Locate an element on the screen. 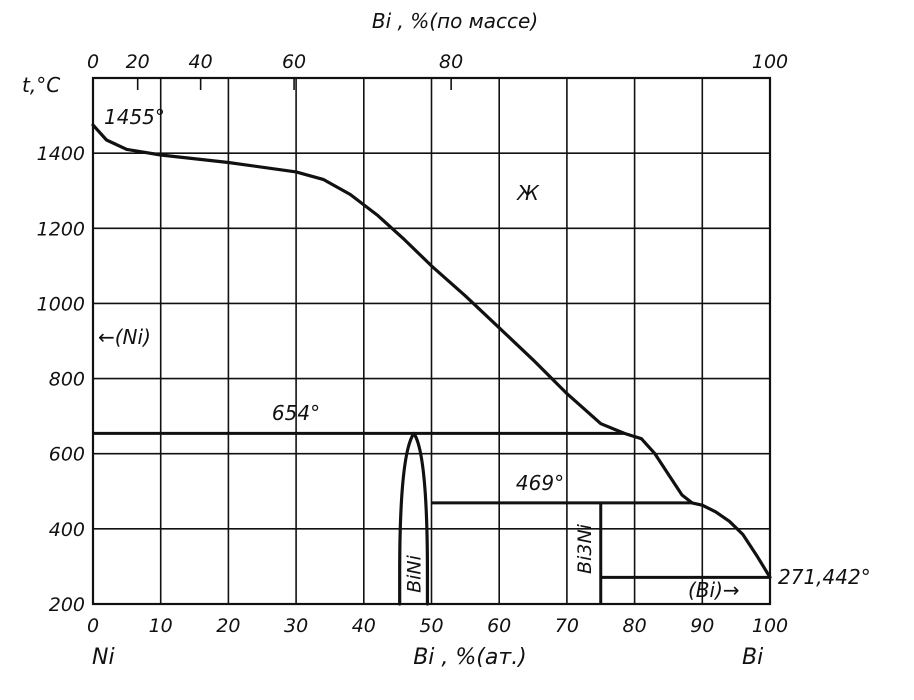  ni-solid-solution-label: ←(Ni) is located at coordinates (124, 337).